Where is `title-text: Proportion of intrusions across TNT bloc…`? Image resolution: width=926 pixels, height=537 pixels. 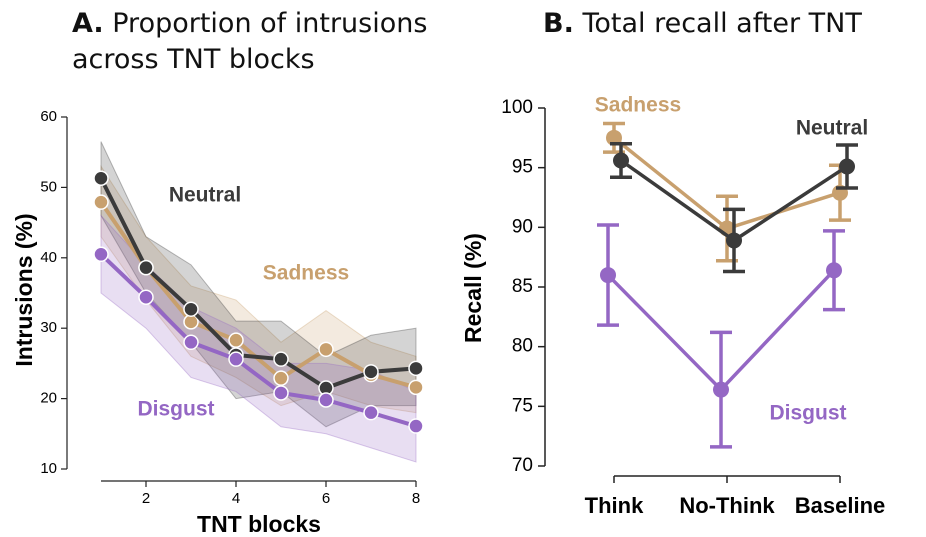
title-text: Proportion of intrusions across TNT bloc… is located at coordinates (250, 41).